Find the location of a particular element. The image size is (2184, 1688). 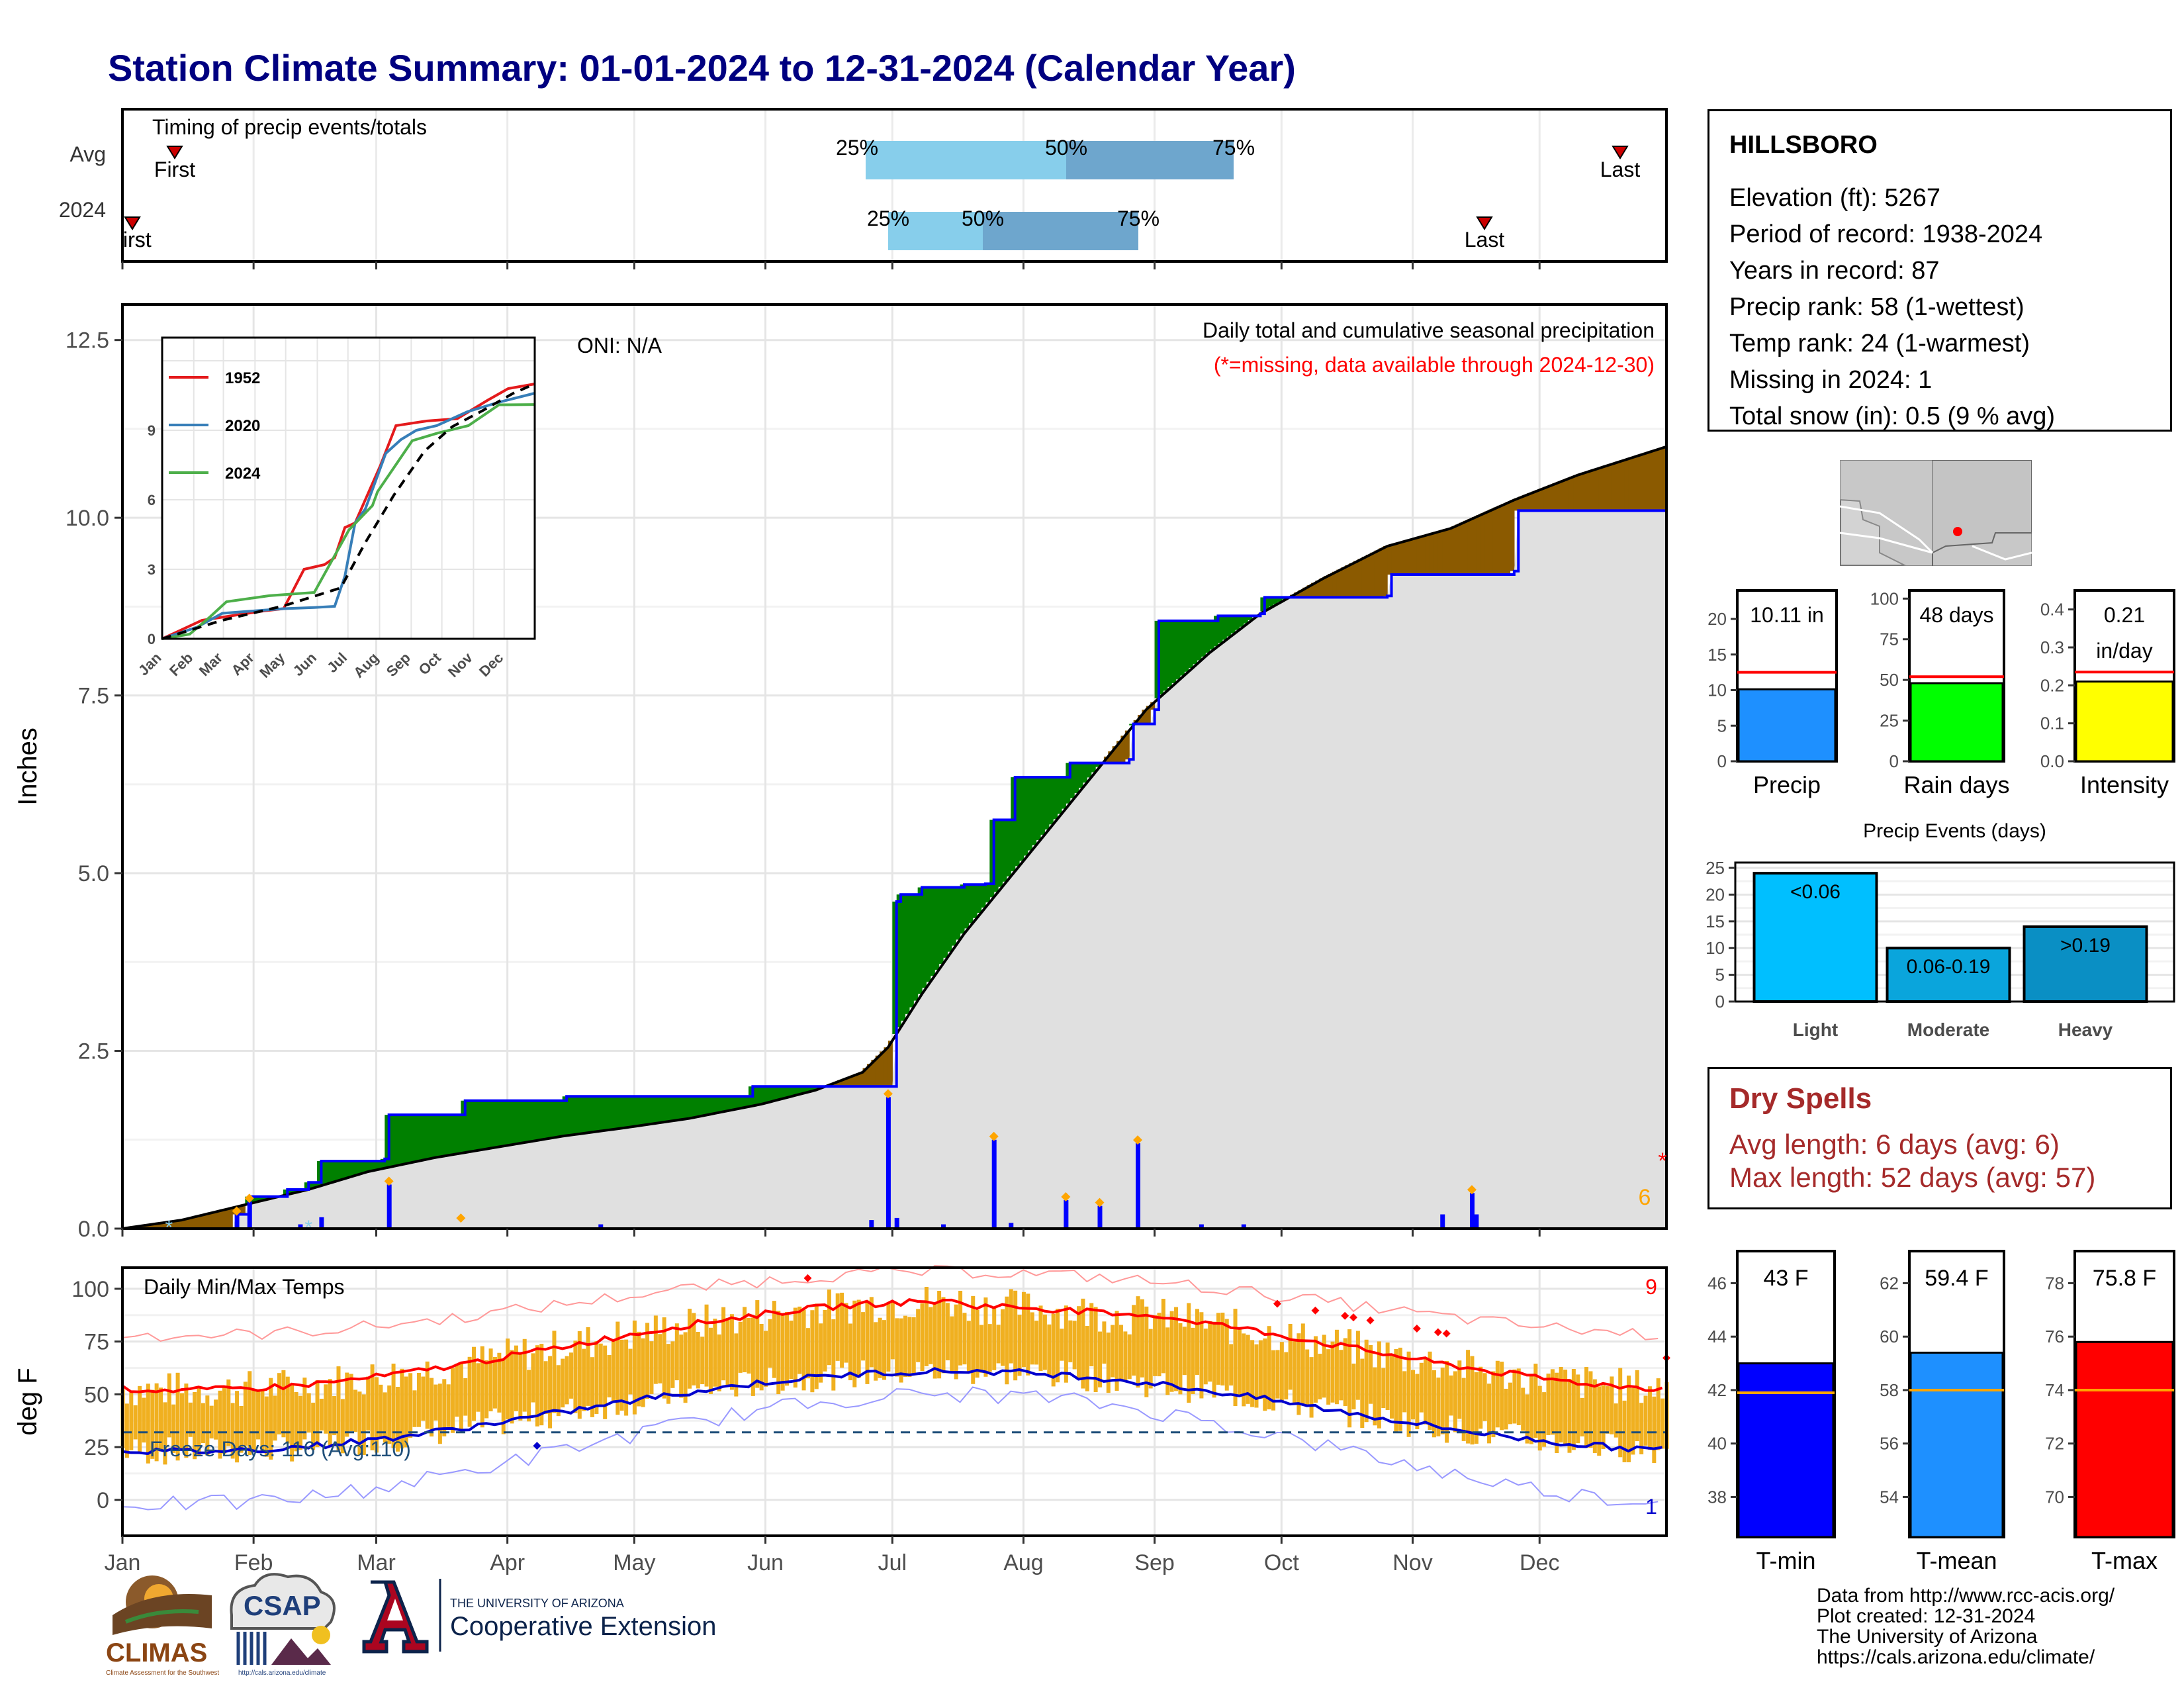

events-y-tick-label: 5 is located at coordinates (1720, 975).